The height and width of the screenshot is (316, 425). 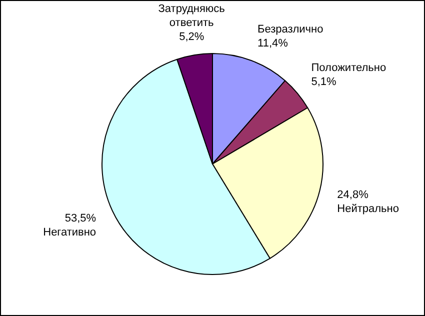 I want to click on data-label: 53,5%, so click(x=80, y=218).